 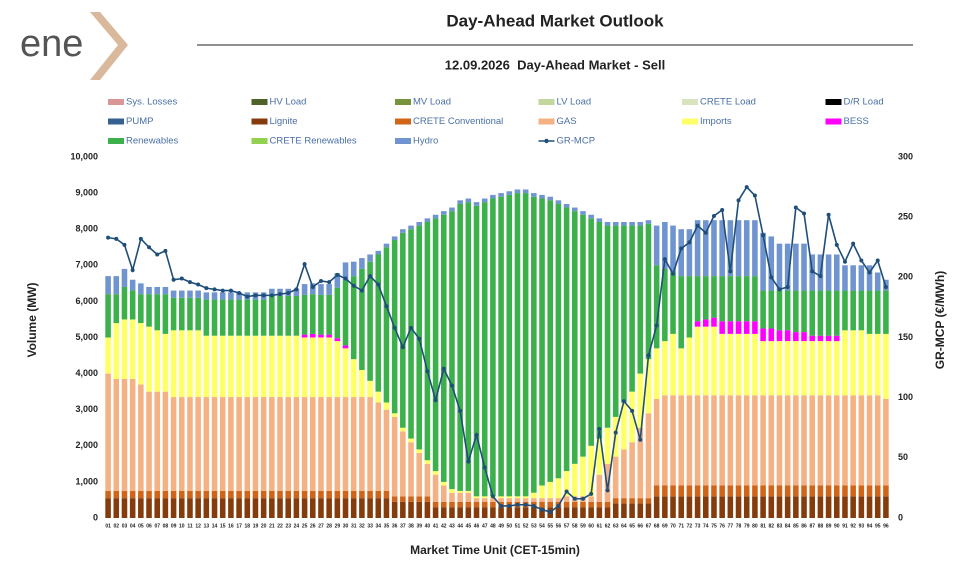 What do you see at coordinates (280, 526) in the screenshot?
I see `x-tick-label: 22` at bounding box center [280, 526].